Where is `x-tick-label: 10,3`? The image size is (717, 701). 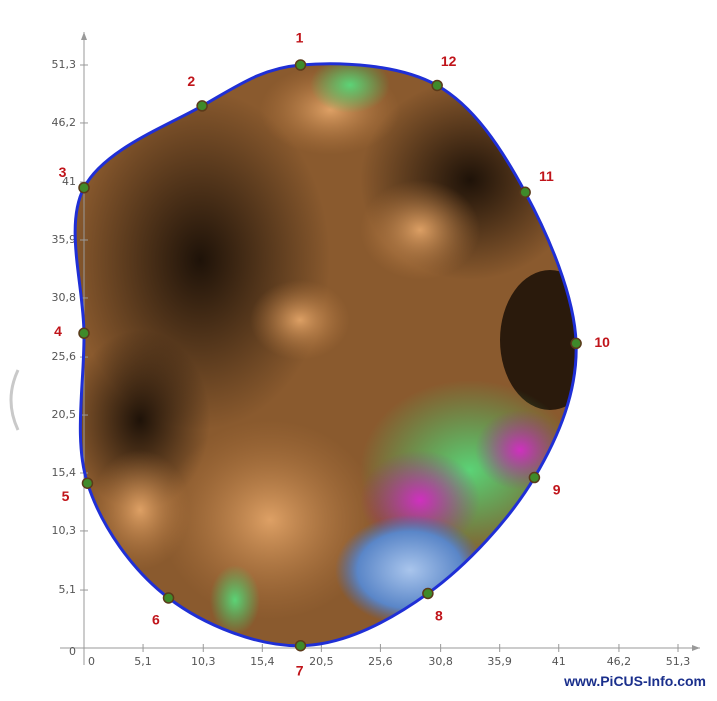 x-tick-label: 10,3 is located at coordinates (203, 661).